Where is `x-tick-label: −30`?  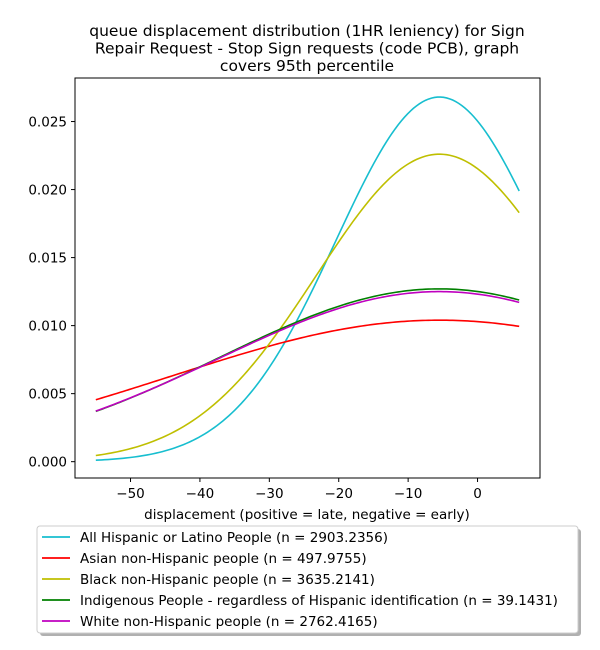 x-tick-label: −30 is located at coordinates (269, 494).